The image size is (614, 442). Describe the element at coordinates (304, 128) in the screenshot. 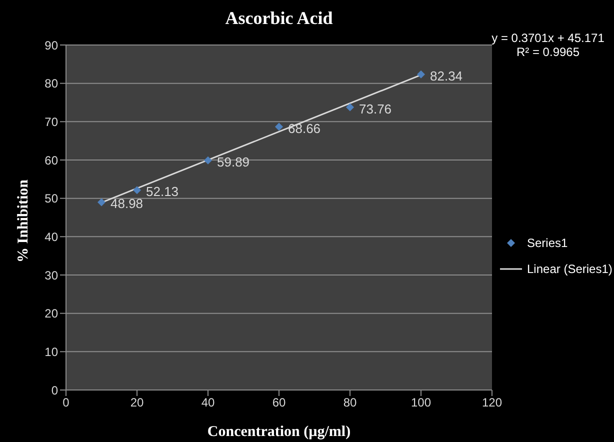

I see `data-label: 68.66` at that location.